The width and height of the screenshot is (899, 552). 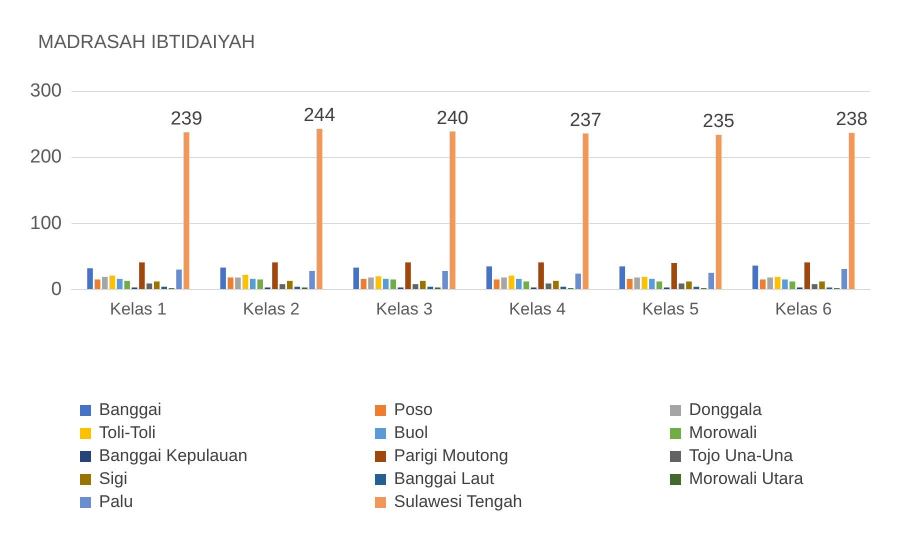 What do you see at coordinates (116, 502) in the screenshot?
I see `legend-label: Palu` at bounding box center [116, 502].